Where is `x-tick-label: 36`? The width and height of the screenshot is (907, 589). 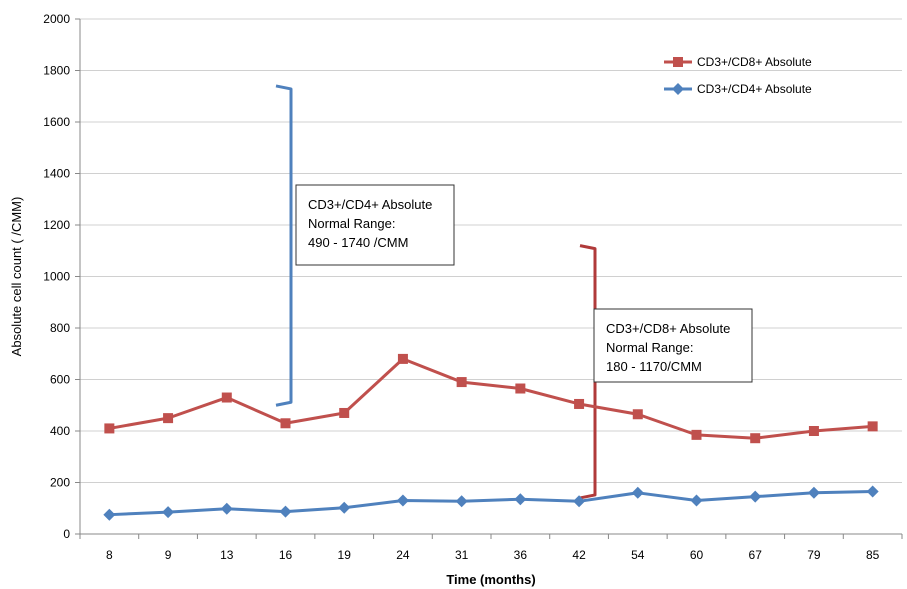
x-tick-label: 36 is located at coordinates (521, 555).